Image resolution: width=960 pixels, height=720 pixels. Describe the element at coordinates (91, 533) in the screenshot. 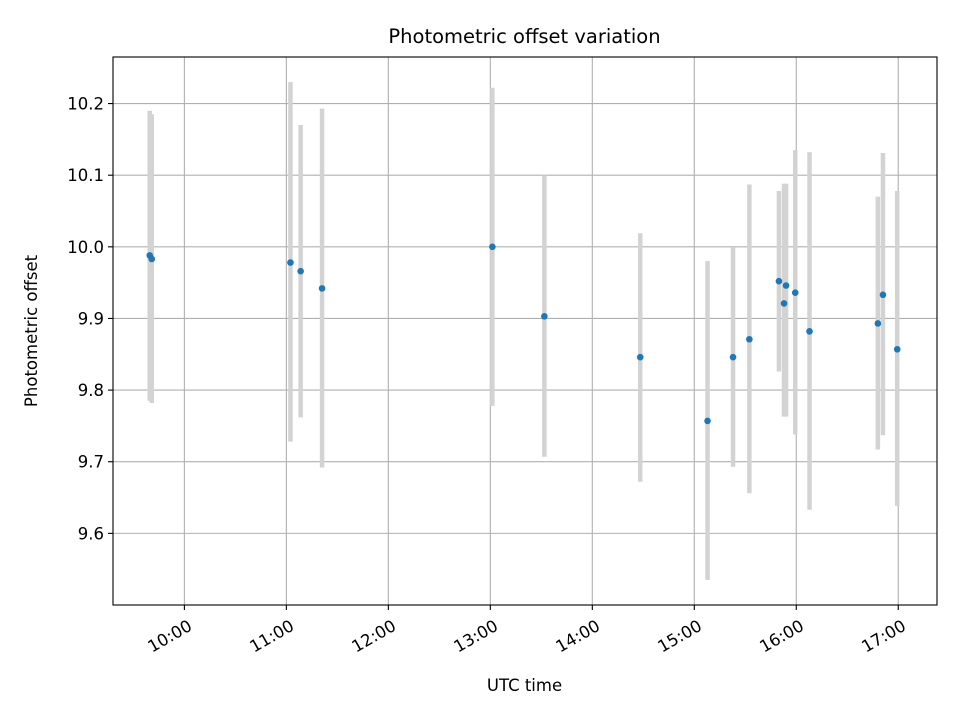

I see `y-tick-label: 9.6` at that location.